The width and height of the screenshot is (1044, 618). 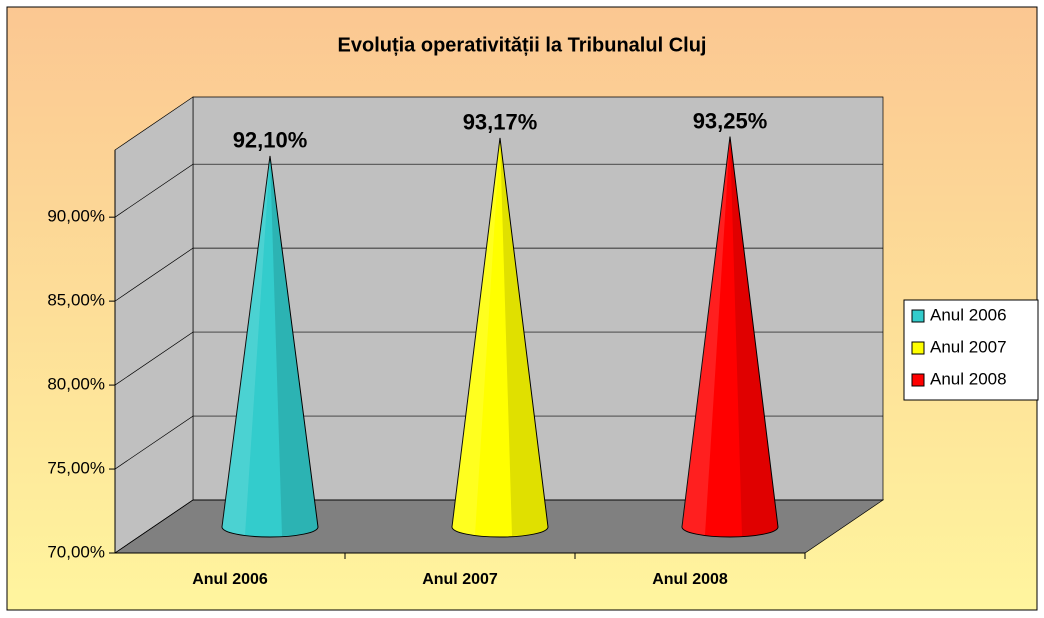 I want to click on x-tick-label: Anul 2008, so click(x=690, y=579).